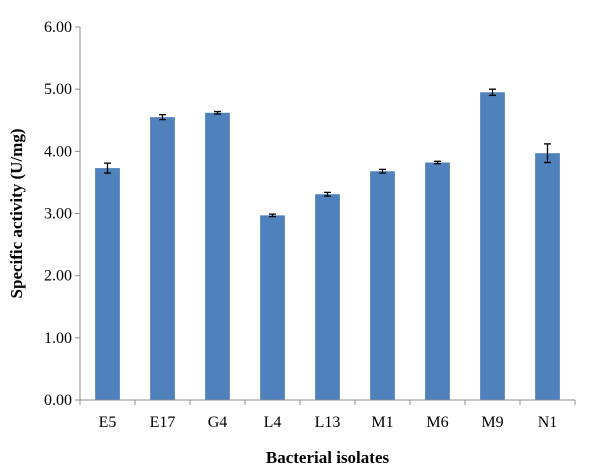 This screenshot has height=469, width=590. Describe the element at coordinates (272, 215) in the screenshot. I see `error-bar-l4` at that location.